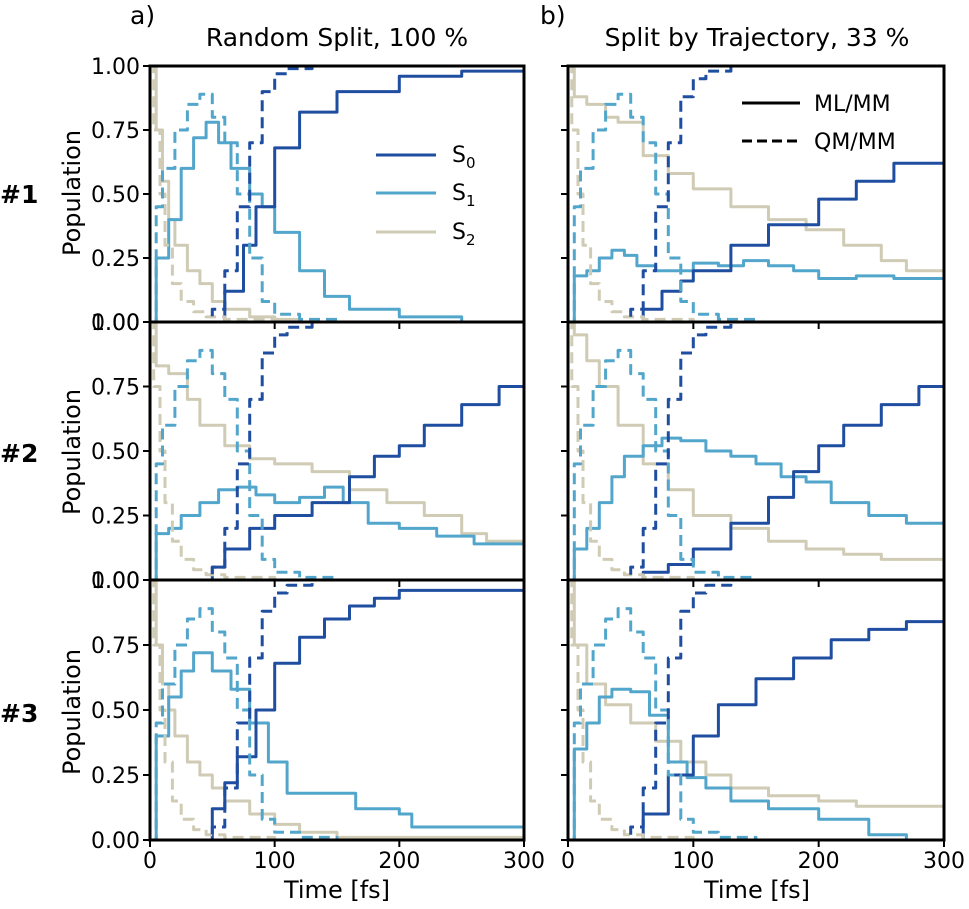  What do you see at coordinates (337, 37) in the screenshot?
I see `column-title-a: Random Split, 100 %` at bounding box center [337, 37].